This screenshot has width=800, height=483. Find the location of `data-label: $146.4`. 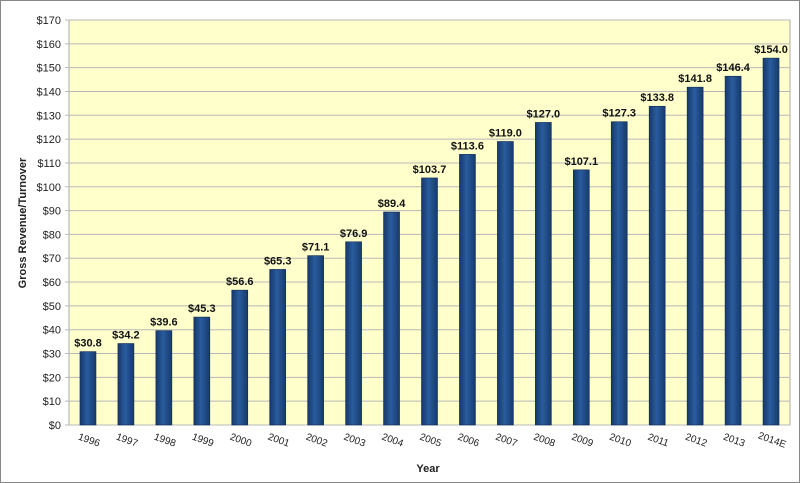

data-label: $146.4 is located at coordinates (733, 68).